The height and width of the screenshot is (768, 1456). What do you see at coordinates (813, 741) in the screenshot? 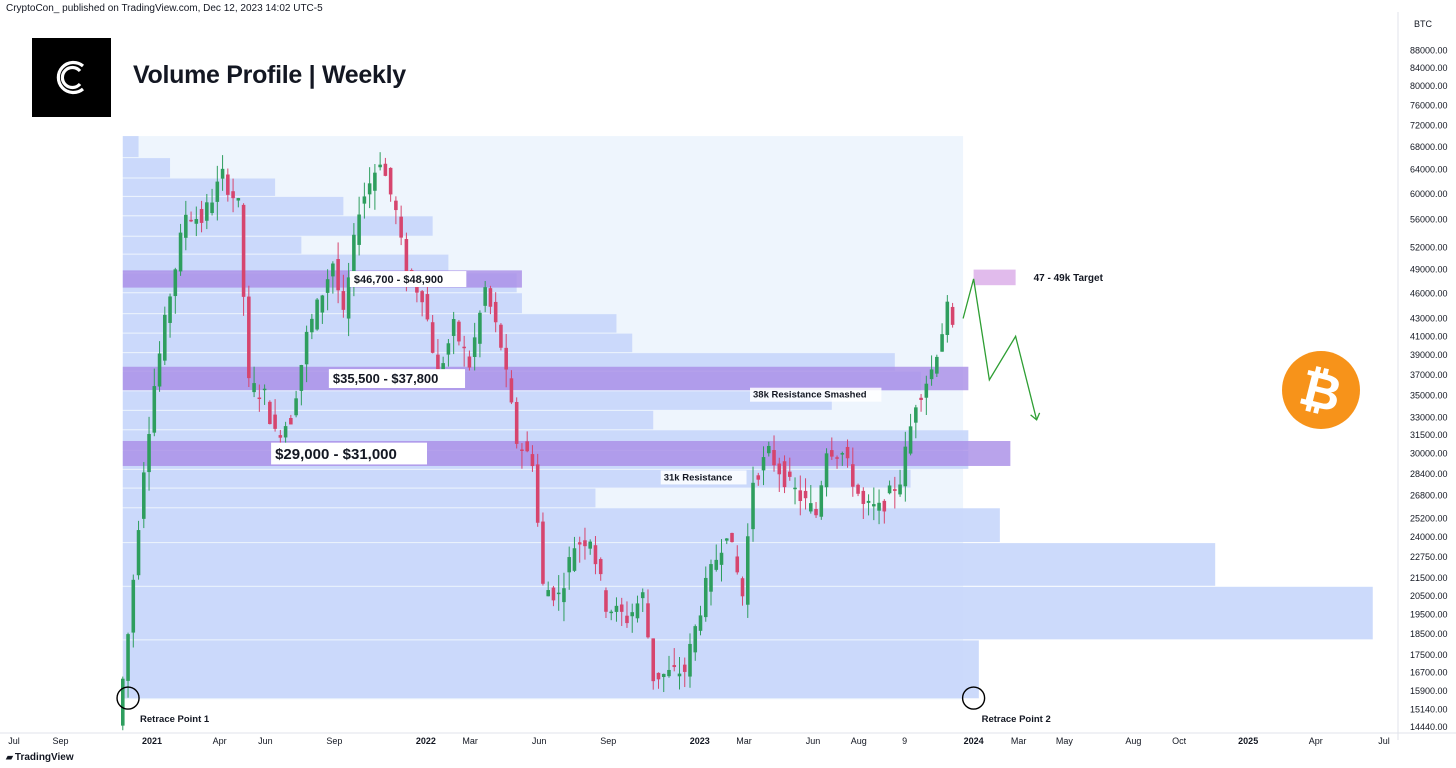
I see `x-tick-label: Jun` at bounding box center [813, 741].